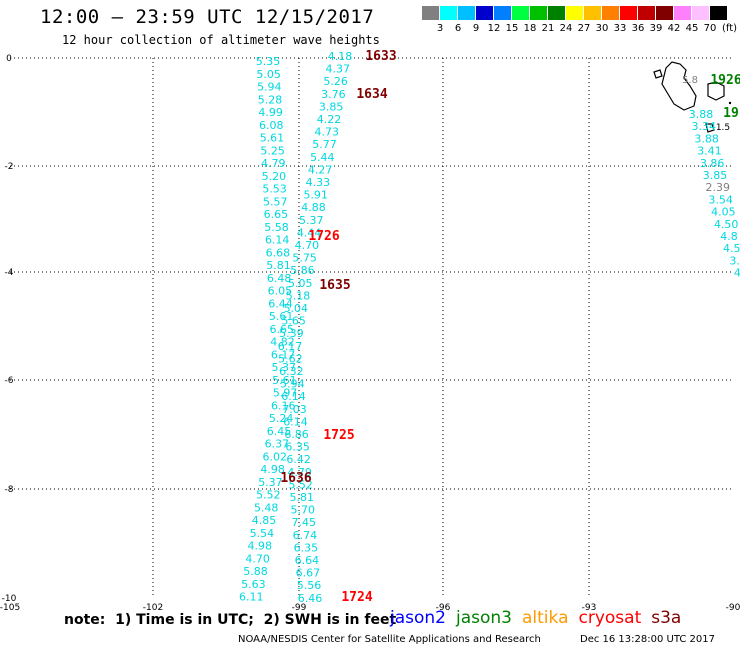 The height and width of the screenshot is (650, 740). Describe the element at coordinates (418, 618) in the screenshot. I see `legend-jason2: jason2` at that location.